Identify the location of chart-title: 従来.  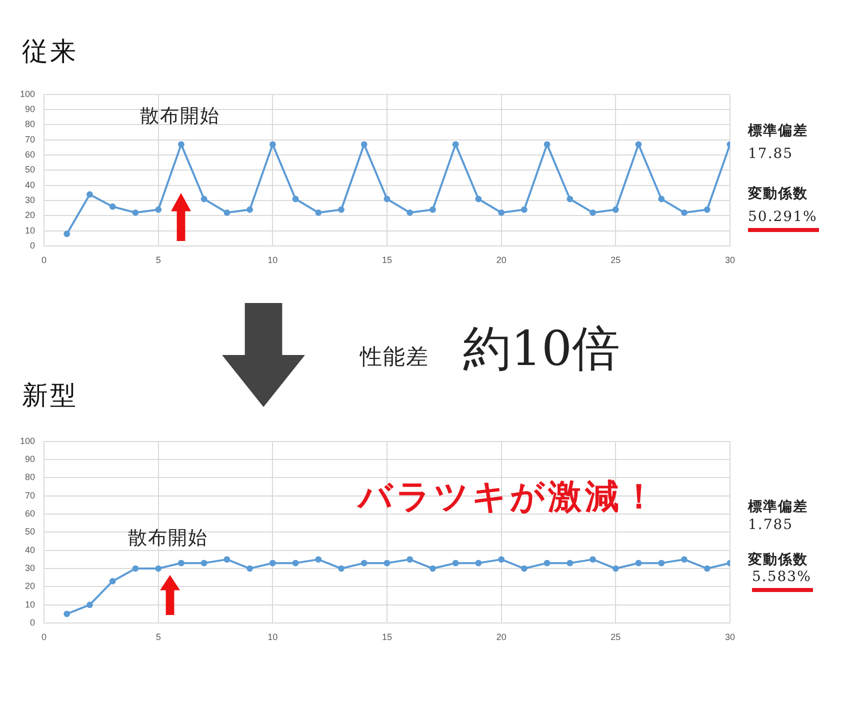
(50, 52).